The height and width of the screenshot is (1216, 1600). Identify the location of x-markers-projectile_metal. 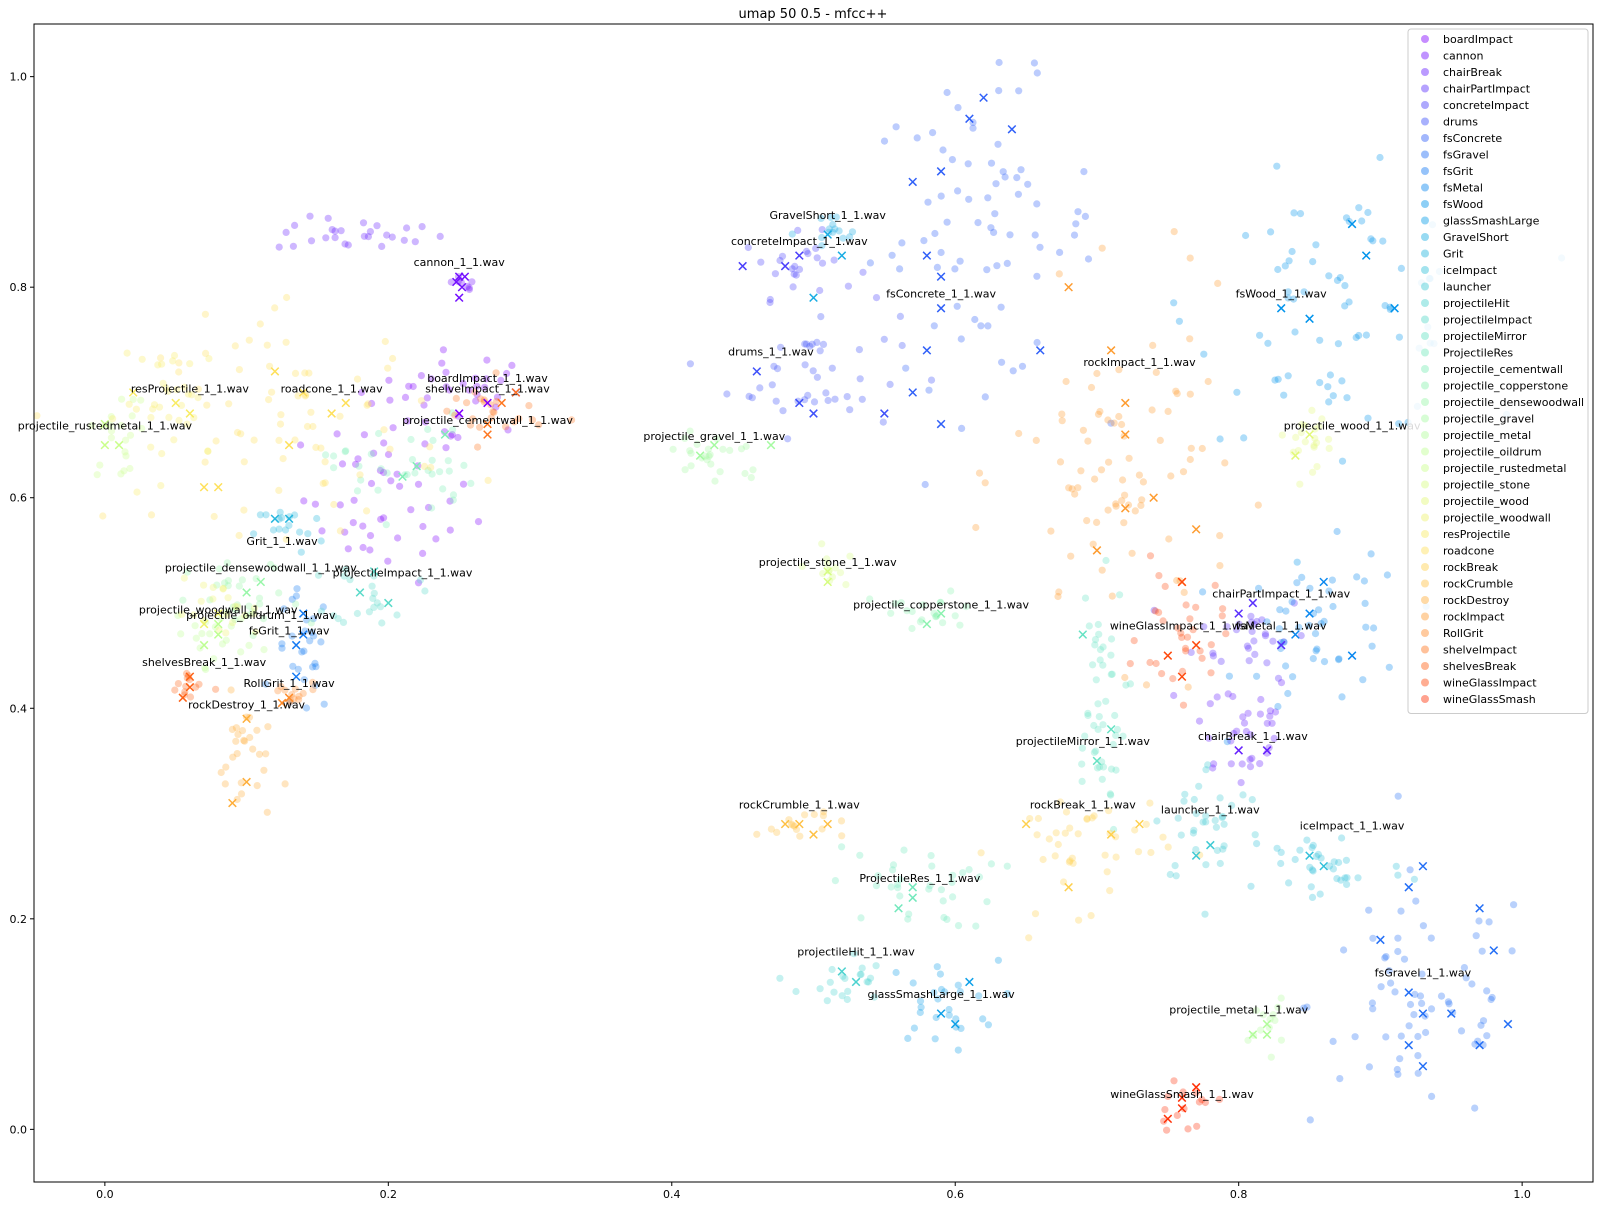
(1260, 1029).